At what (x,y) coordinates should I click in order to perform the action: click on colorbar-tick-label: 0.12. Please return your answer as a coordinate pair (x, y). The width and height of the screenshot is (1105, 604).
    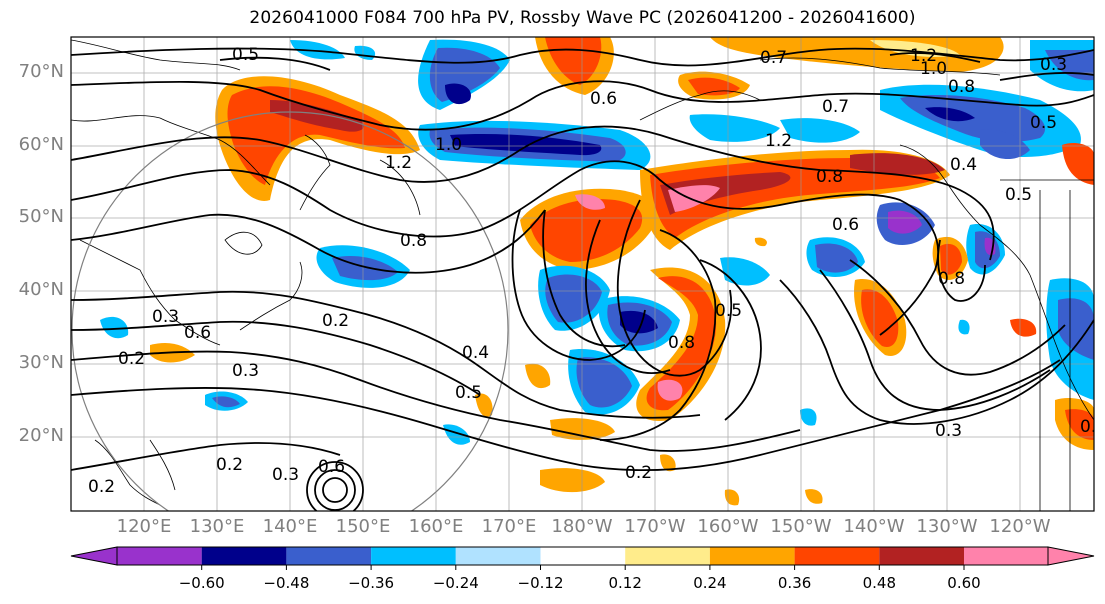
    Looking at the image, I should click on (625, 583).